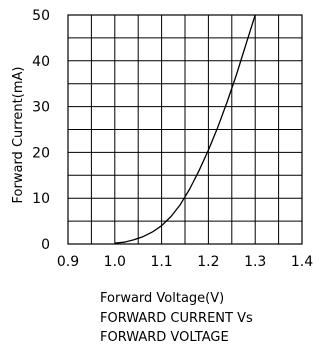  I want to click on x-tick-label: 0.9, so click(68, 262).